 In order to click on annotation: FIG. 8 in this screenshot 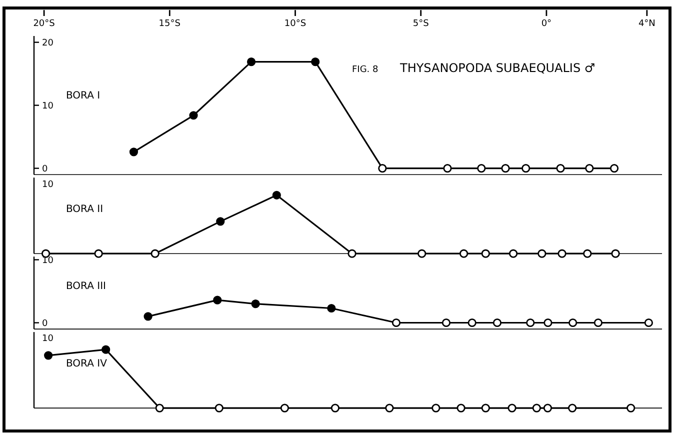, I will do `click(365, 70)`.